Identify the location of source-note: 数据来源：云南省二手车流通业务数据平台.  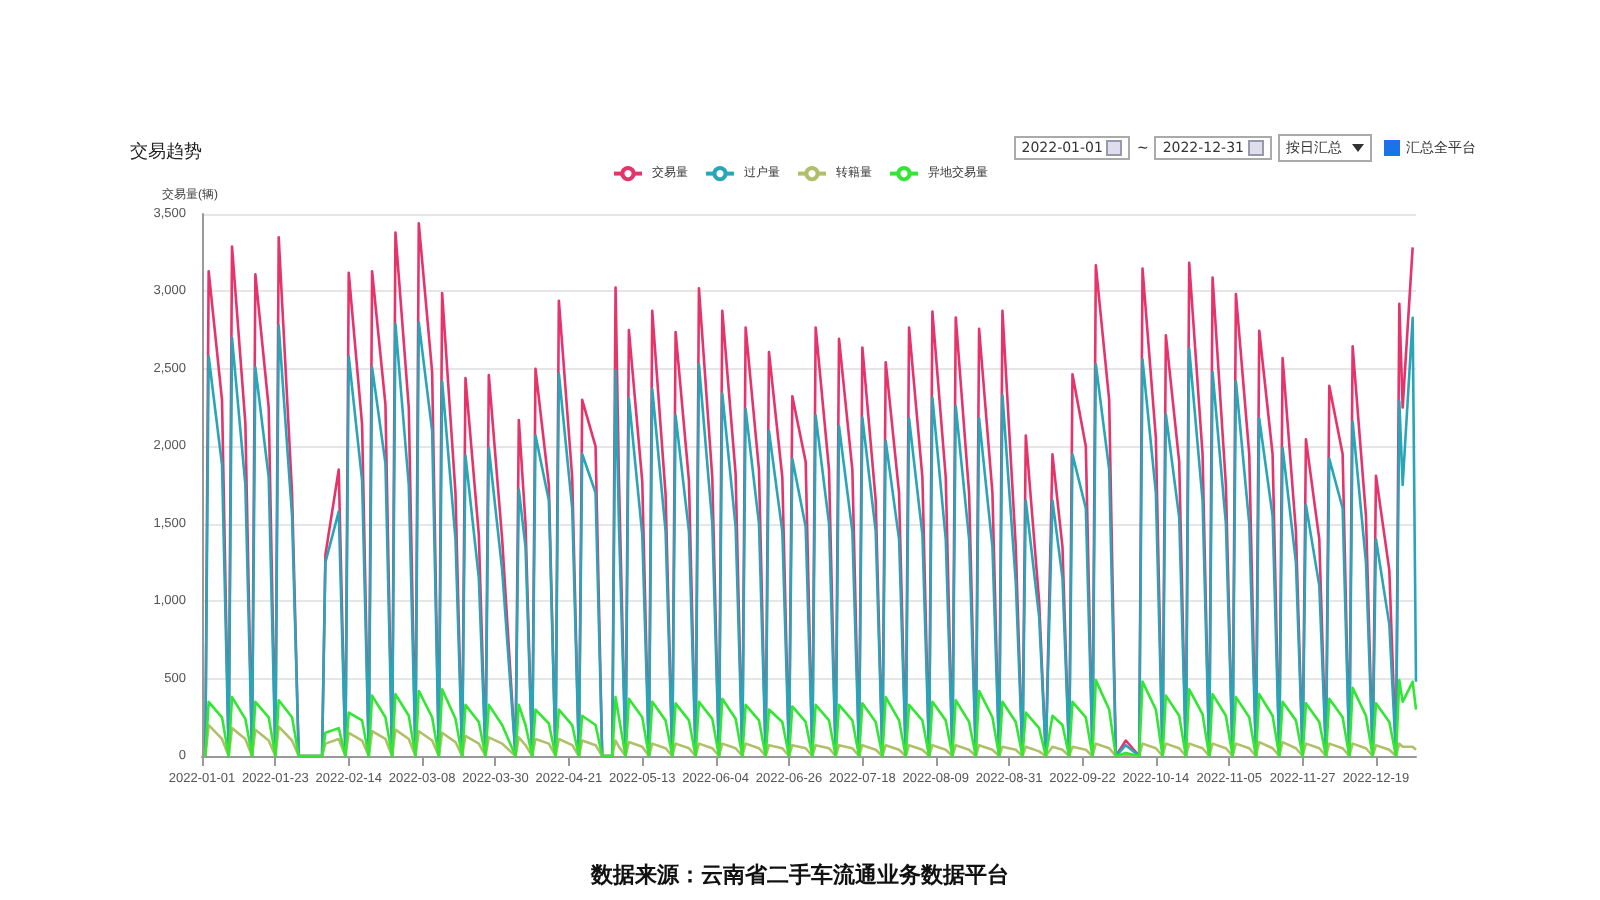
(799, 875).